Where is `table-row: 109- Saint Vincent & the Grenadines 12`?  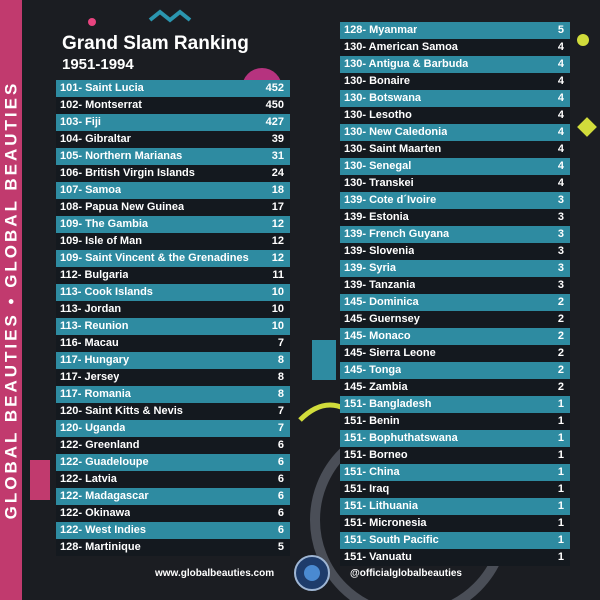 table-row: 109- Saint Vincent & the Grenadines 12 is located at coordinates (173, 258).